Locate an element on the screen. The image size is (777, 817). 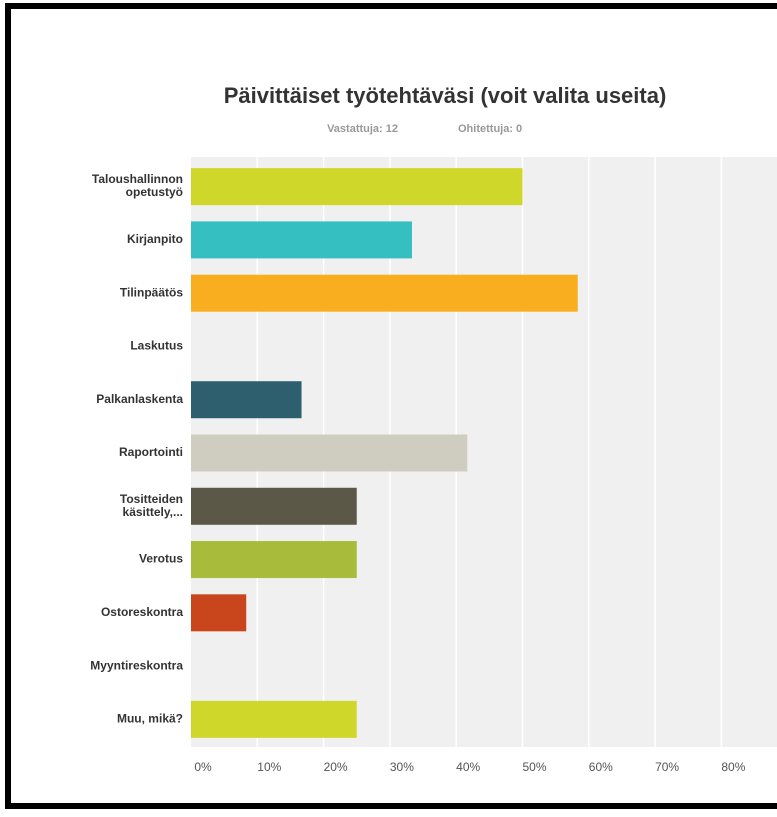
y-tick-label: Taloushallinnon opetustyö is located at coordinates (137, 185).